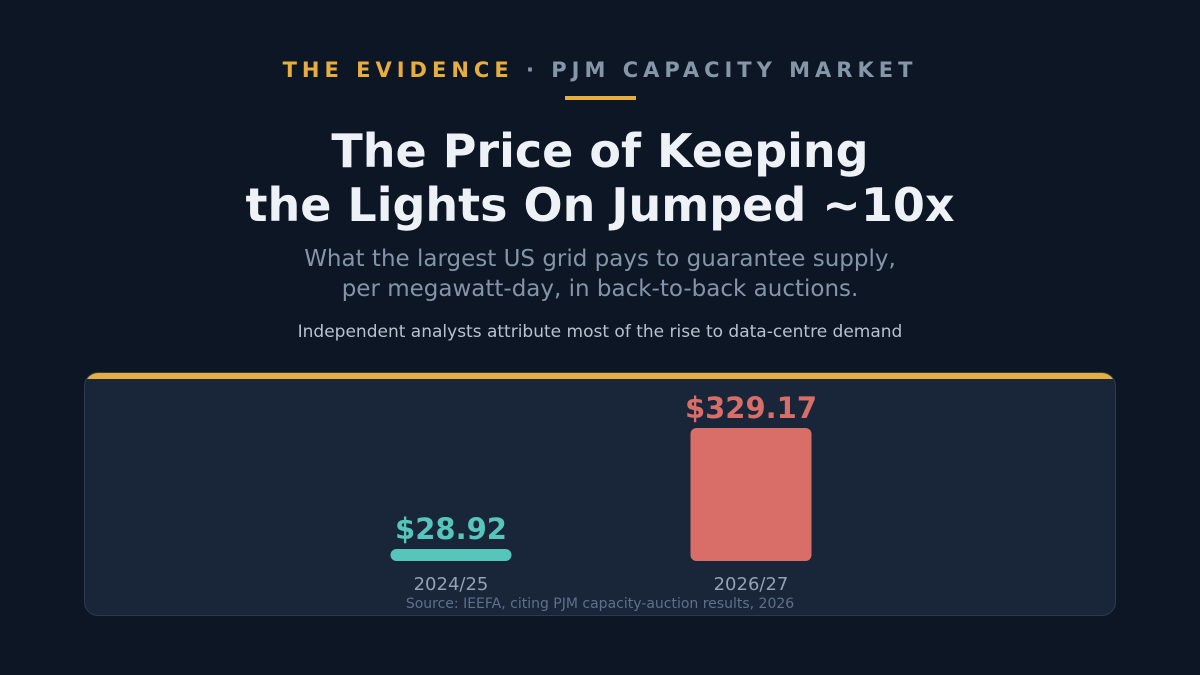  I want to click on value-label-2024-25: $28.92, so click(451, 529).